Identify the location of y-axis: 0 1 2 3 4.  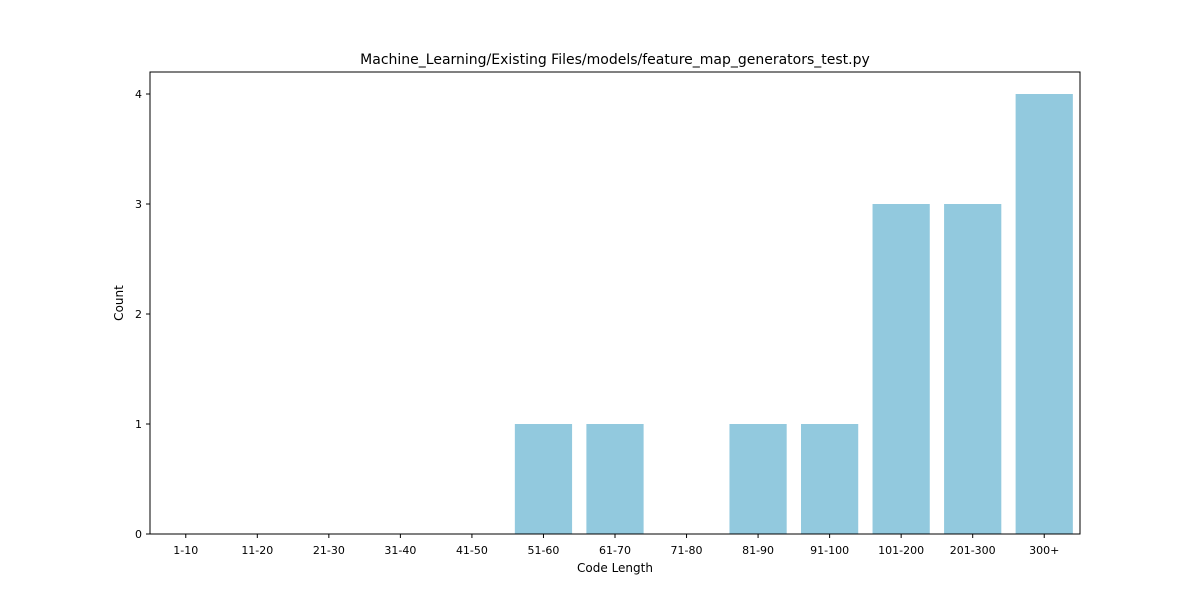
(142, 314).